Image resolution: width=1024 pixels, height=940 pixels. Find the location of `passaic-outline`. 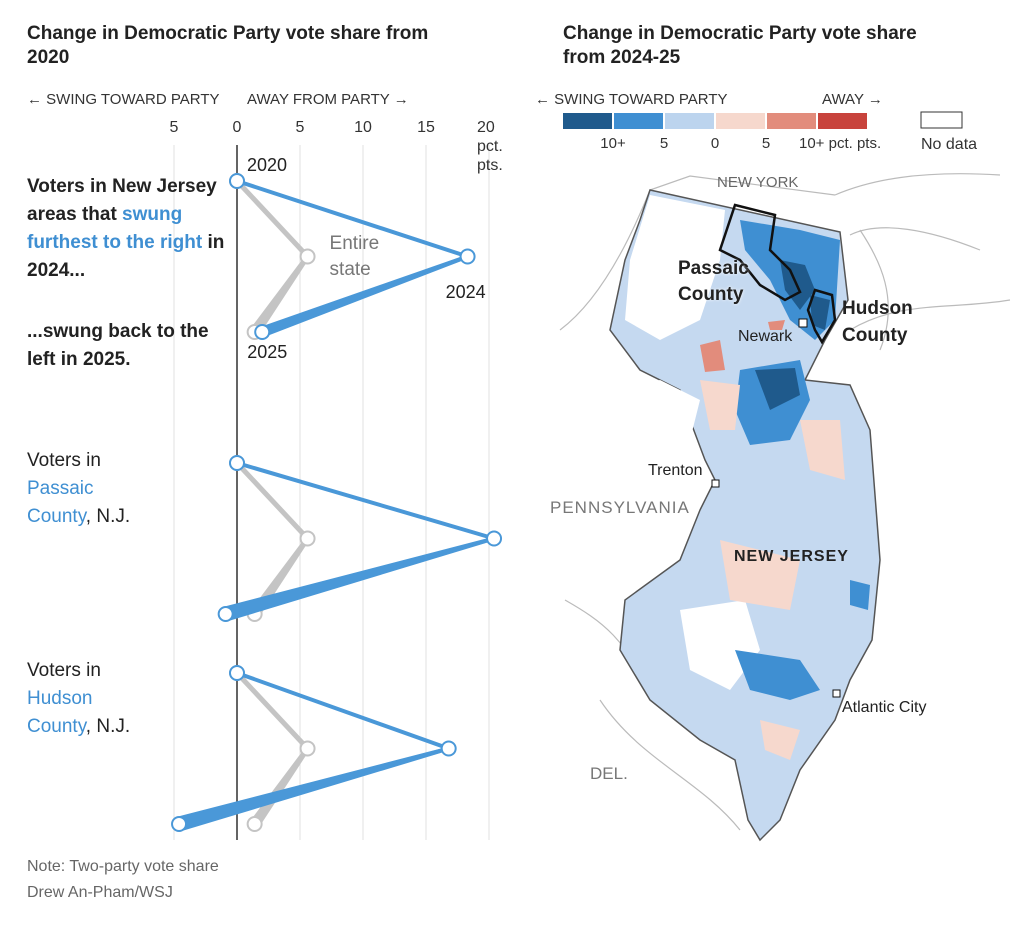

passaic-outline is located at coordinates (760, 252).